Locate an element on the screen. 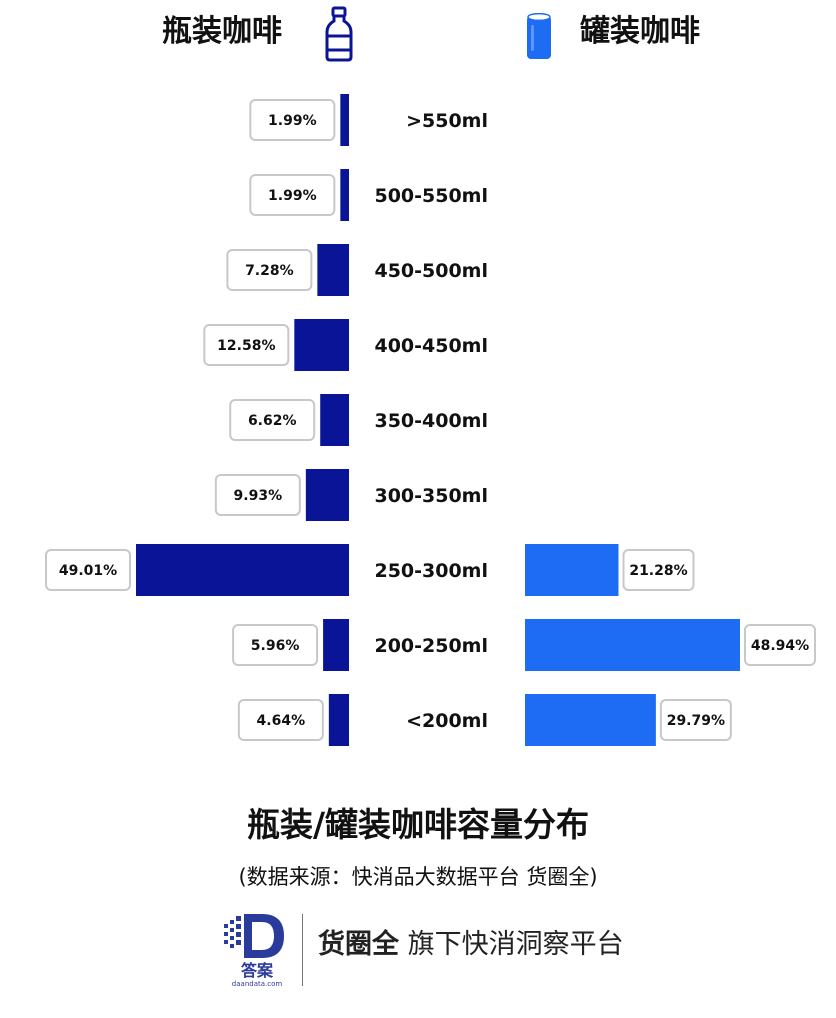 The width and height of the screenshot is (836, 1018). category-label: 500-550ml is located at coordinates (431, 196).